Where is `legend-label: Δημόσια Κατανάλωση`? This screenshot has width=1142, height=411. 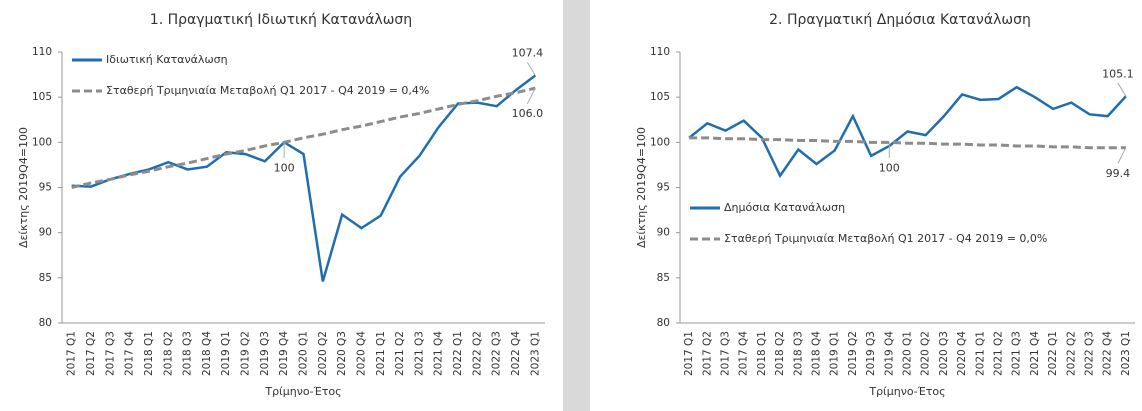 legend-label: Δημόσια Κατανάλωση is located at coordinates (784, 207).